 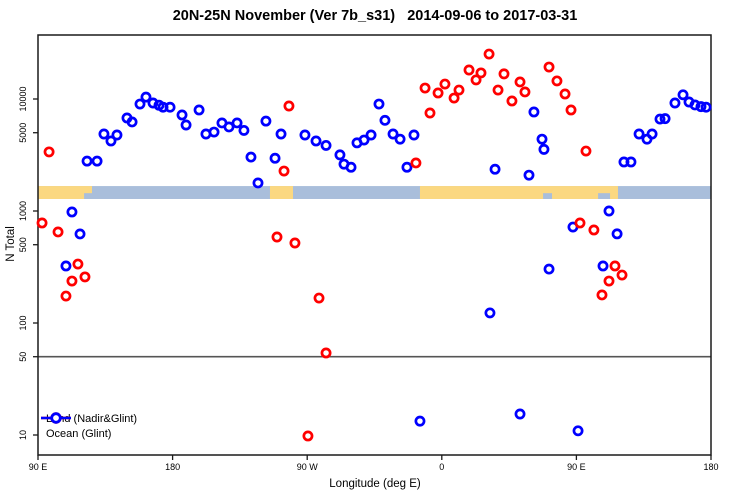 I want to click on legend: Land (Nadir&Glint) Ocean (Glint), so click(x=88, y=426).